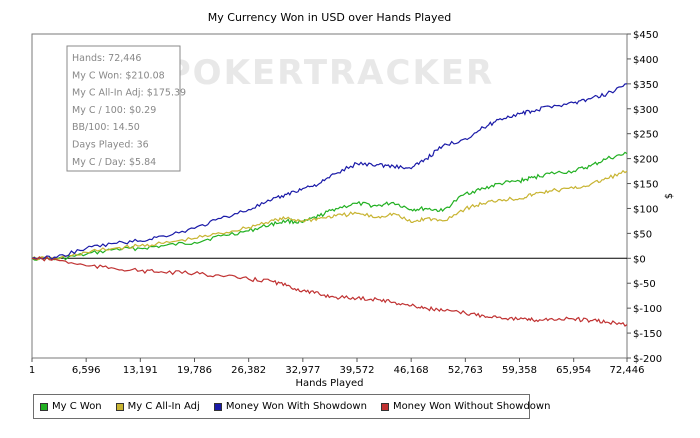 This screenshot has width=700, height=438. Describe the element at coordinates (573, 370) in the screenshot. I see `x-tick-label: 65,954` at that location.